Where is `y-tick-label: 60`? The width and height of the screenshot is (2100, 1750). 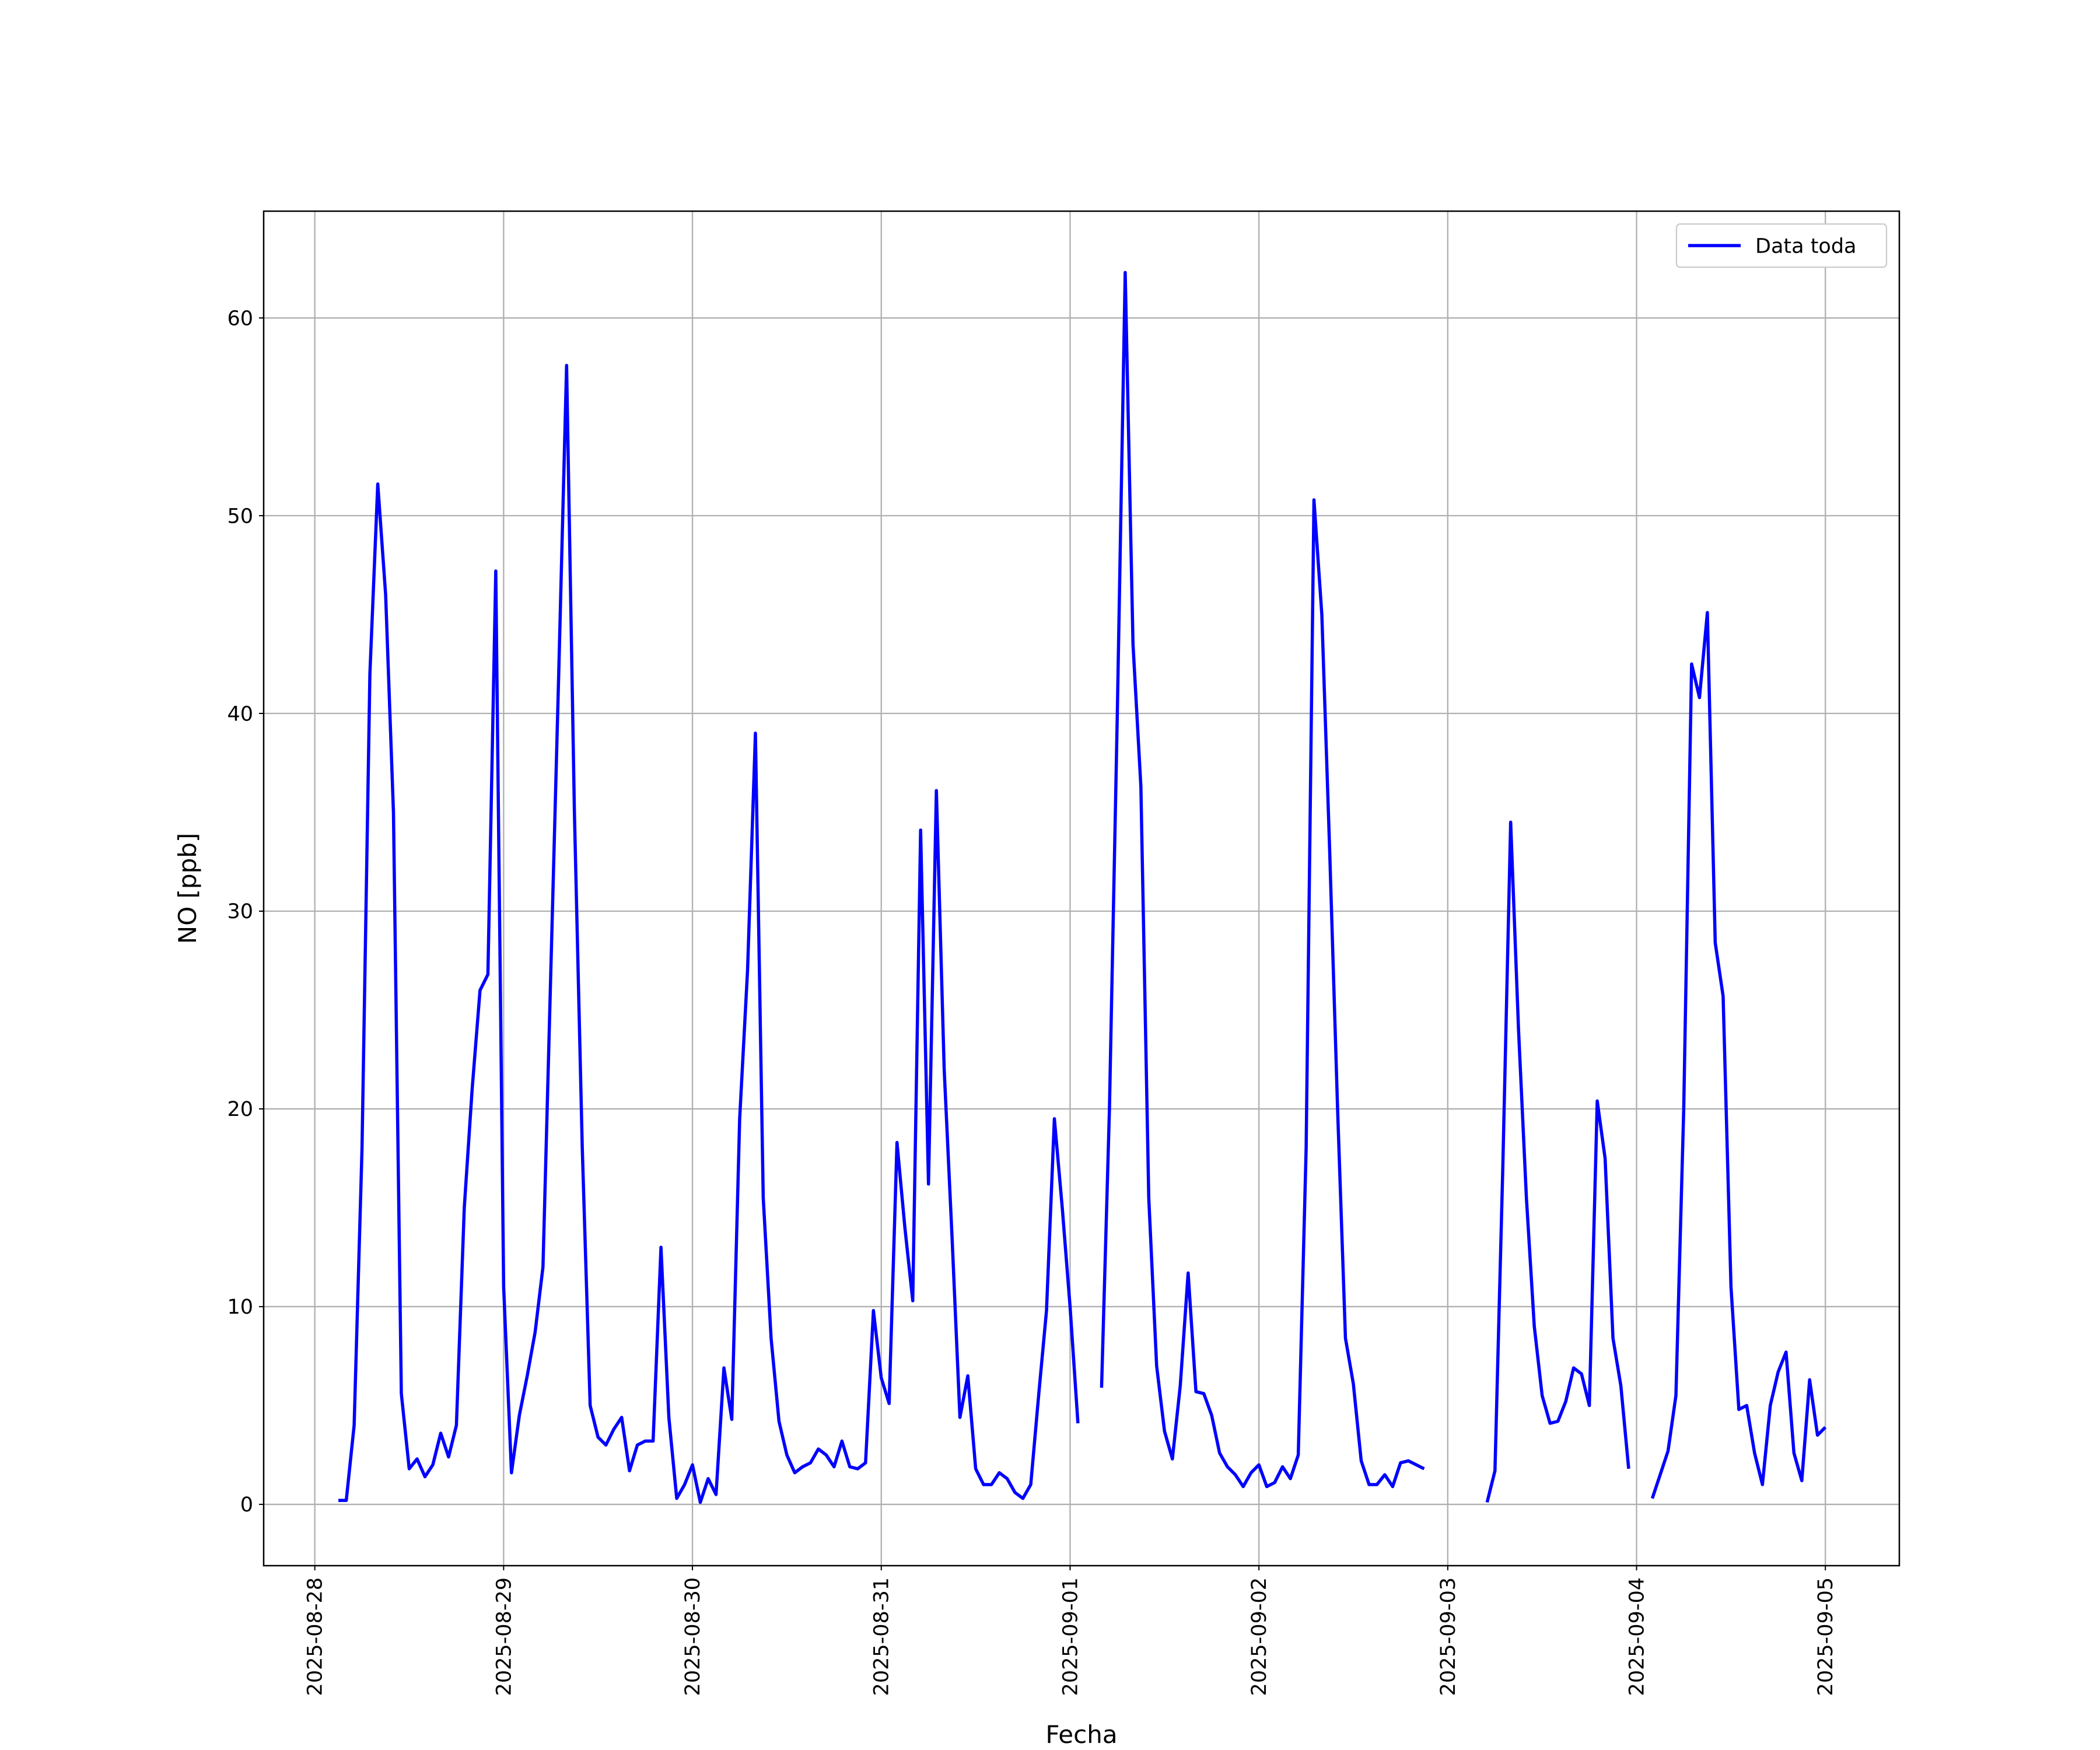
y-tick-label: 60 is located at coordinates (240, 318).